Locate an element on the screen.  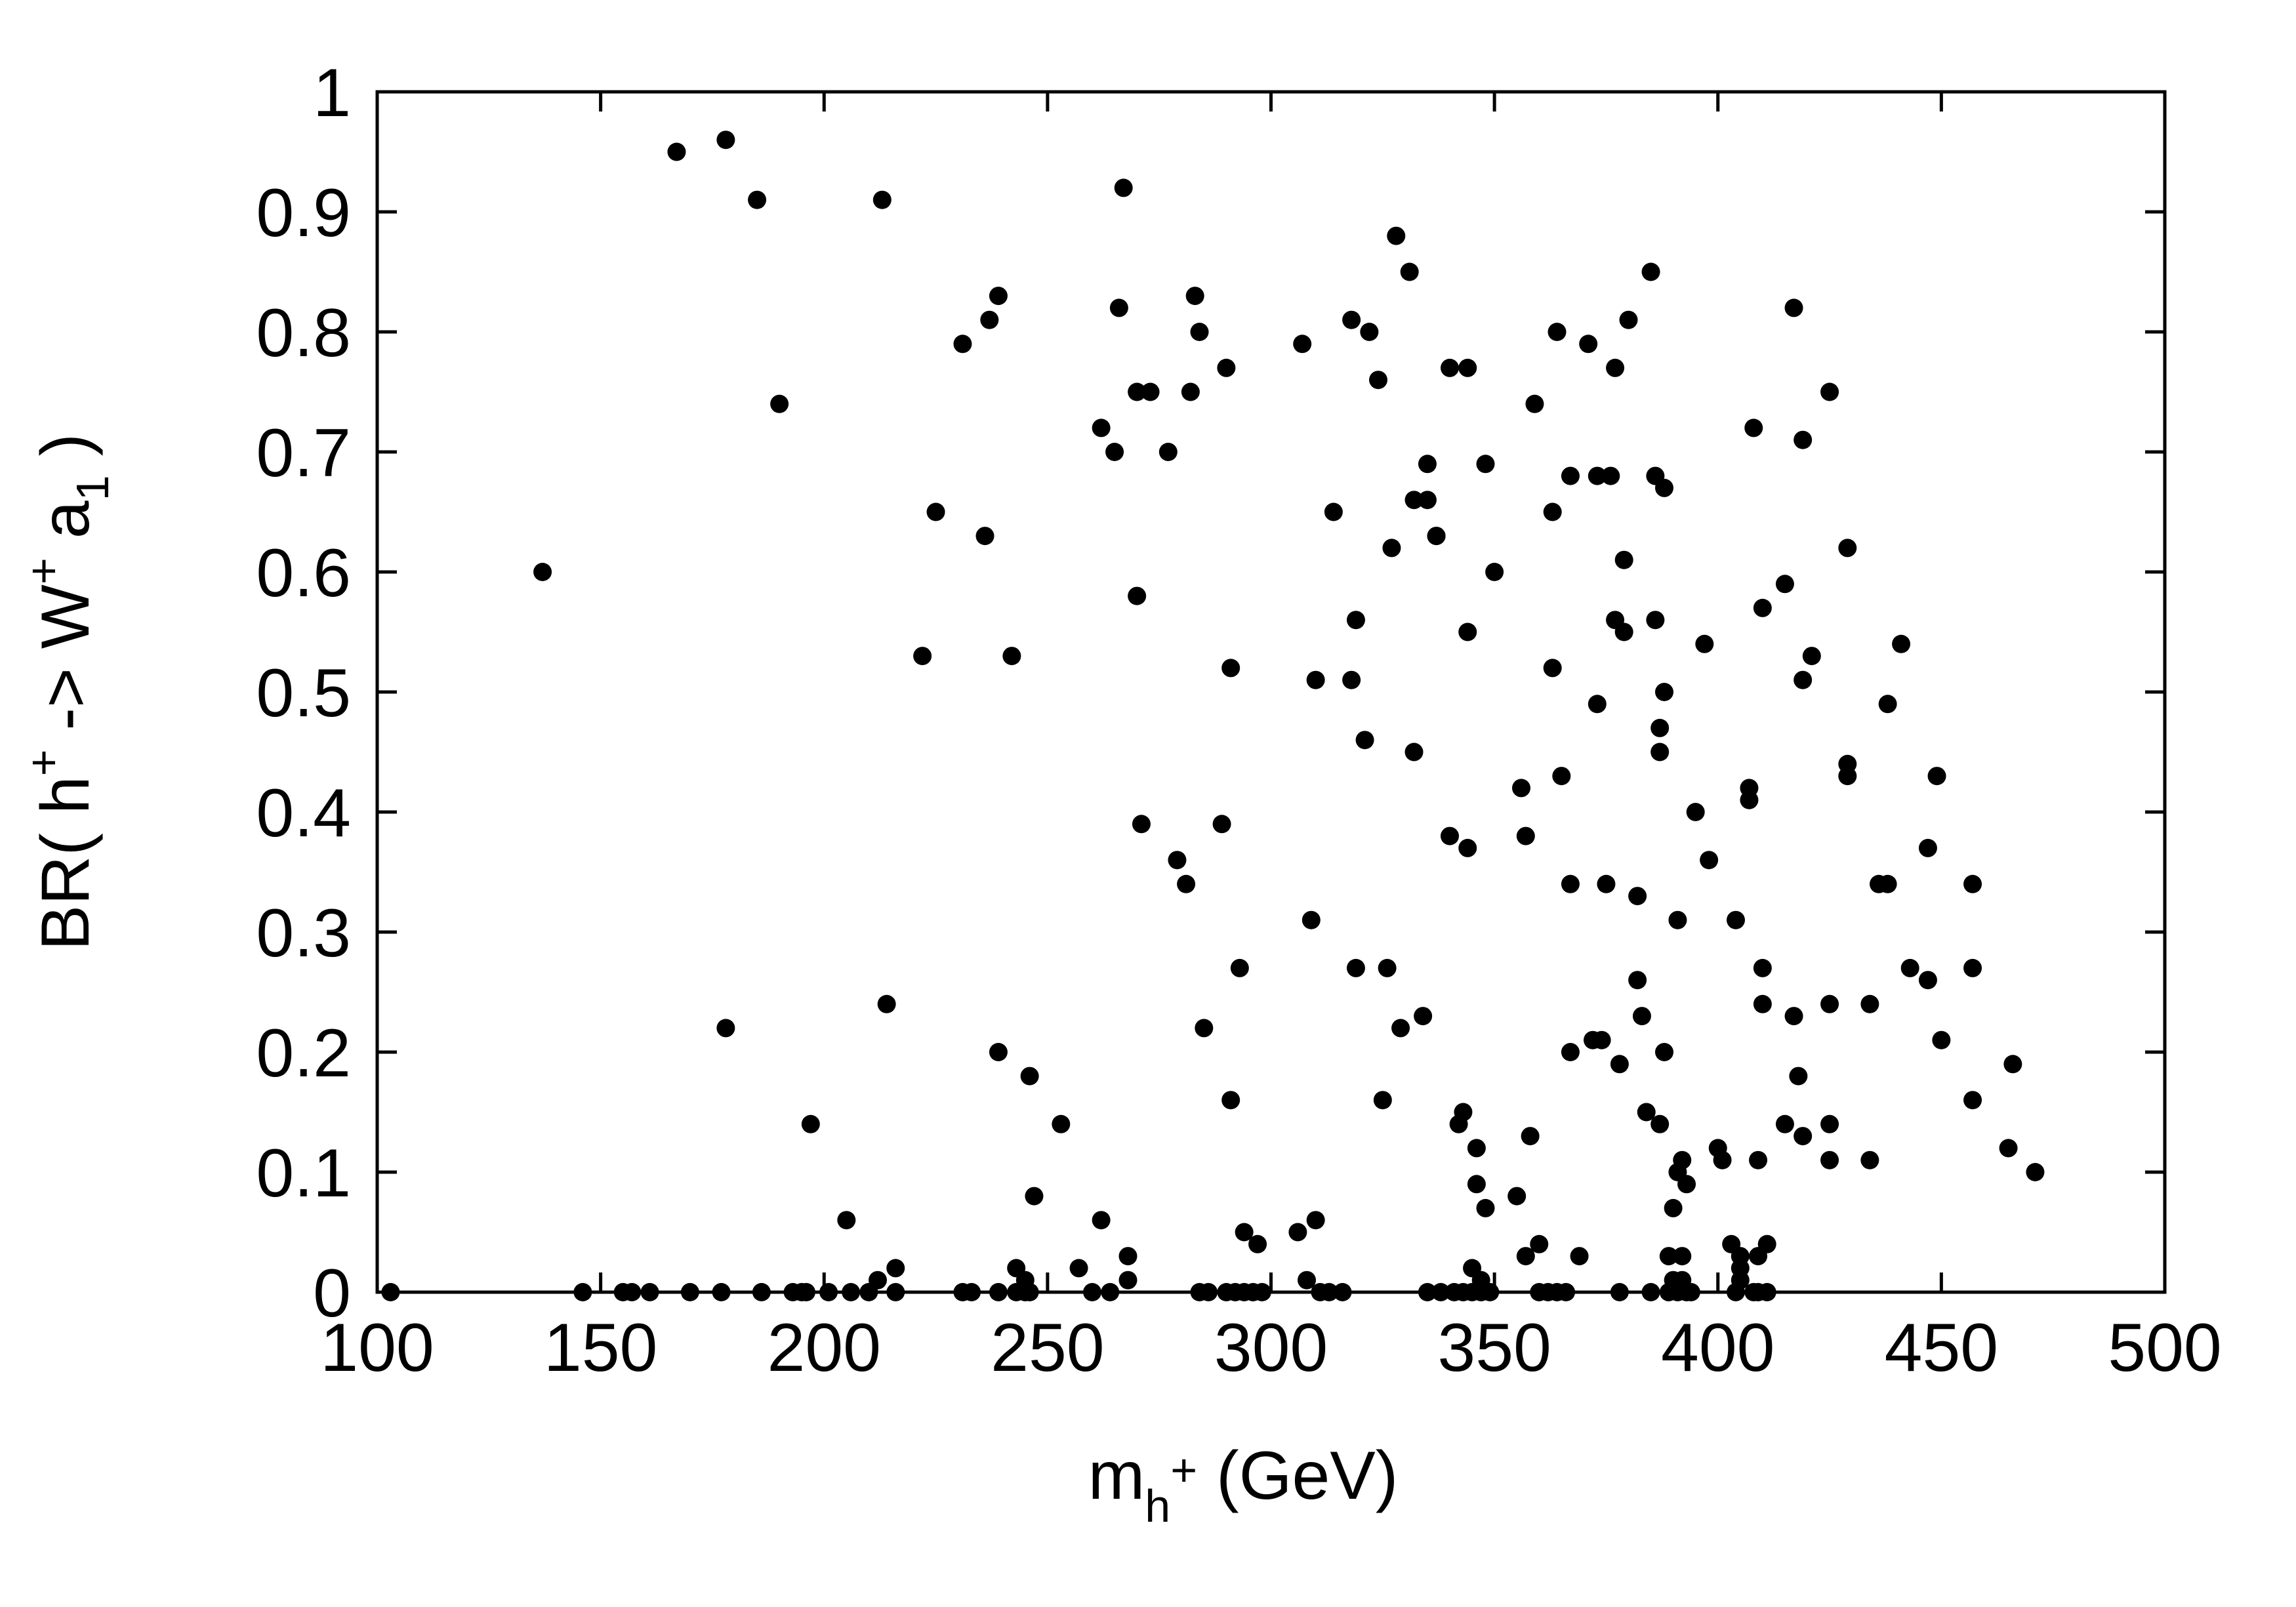
x-tick-label: 350 is located at coordinates (1494, 1348).